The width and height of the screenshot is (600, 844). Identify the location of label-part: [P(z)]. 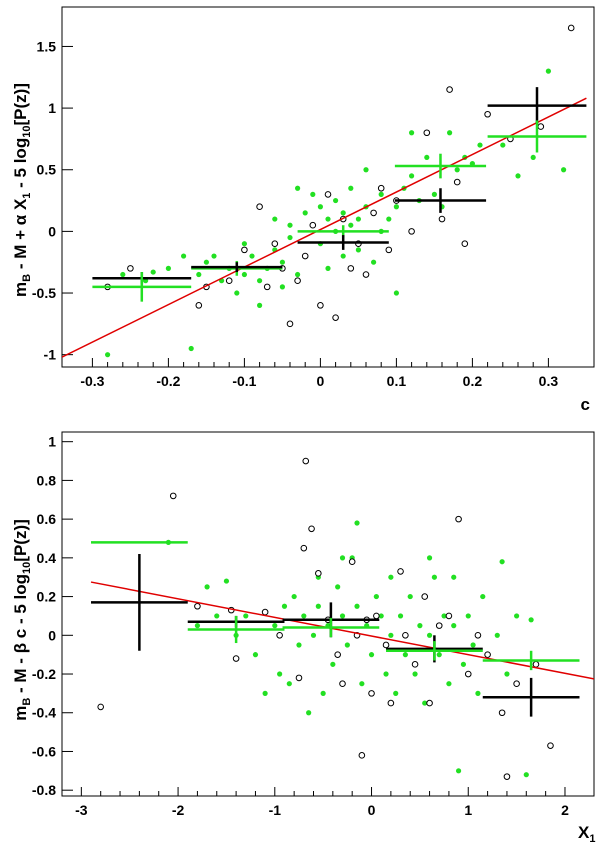
(20, 104).